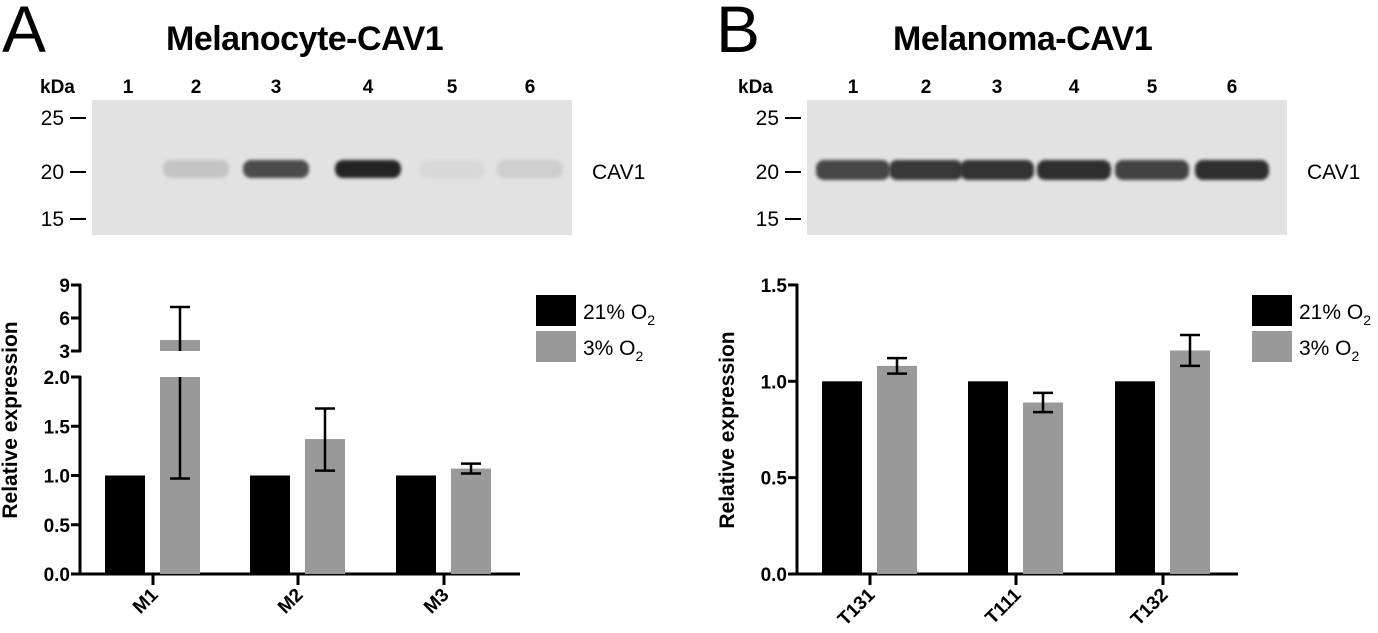 The image size is (1378, 633). What do you see at coordinates (291, 602) in the screenshot?
I see `x-tick-label: M2` at bounding box center [291, 602].